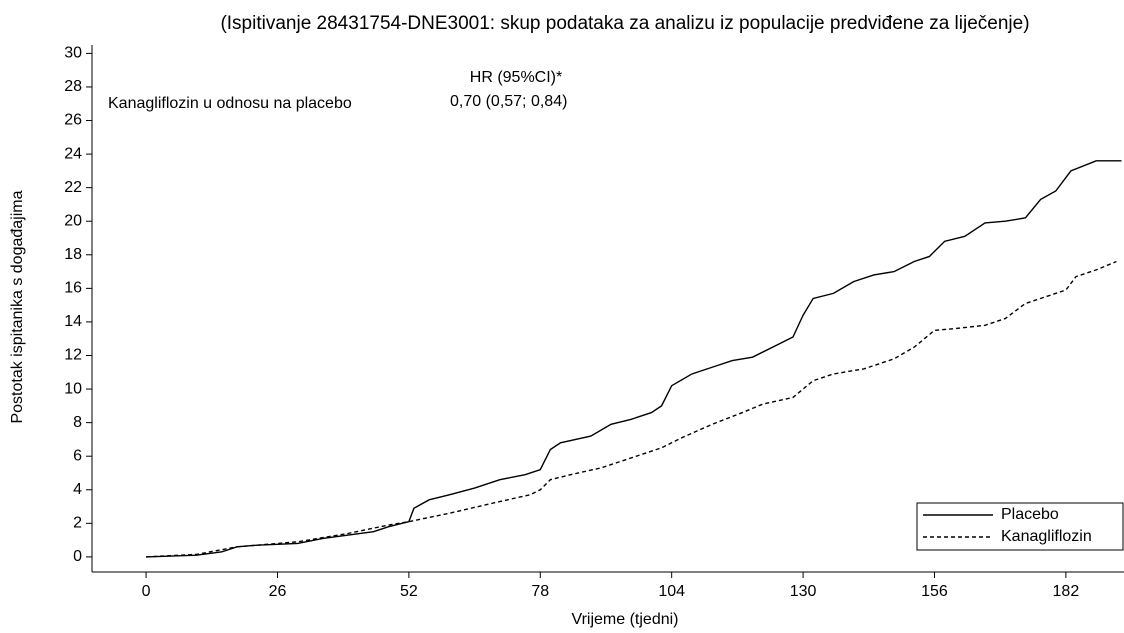  Describe the element at coordinates (73, 153) in the screenshot. I see `y-tick-label: 24` at that location.